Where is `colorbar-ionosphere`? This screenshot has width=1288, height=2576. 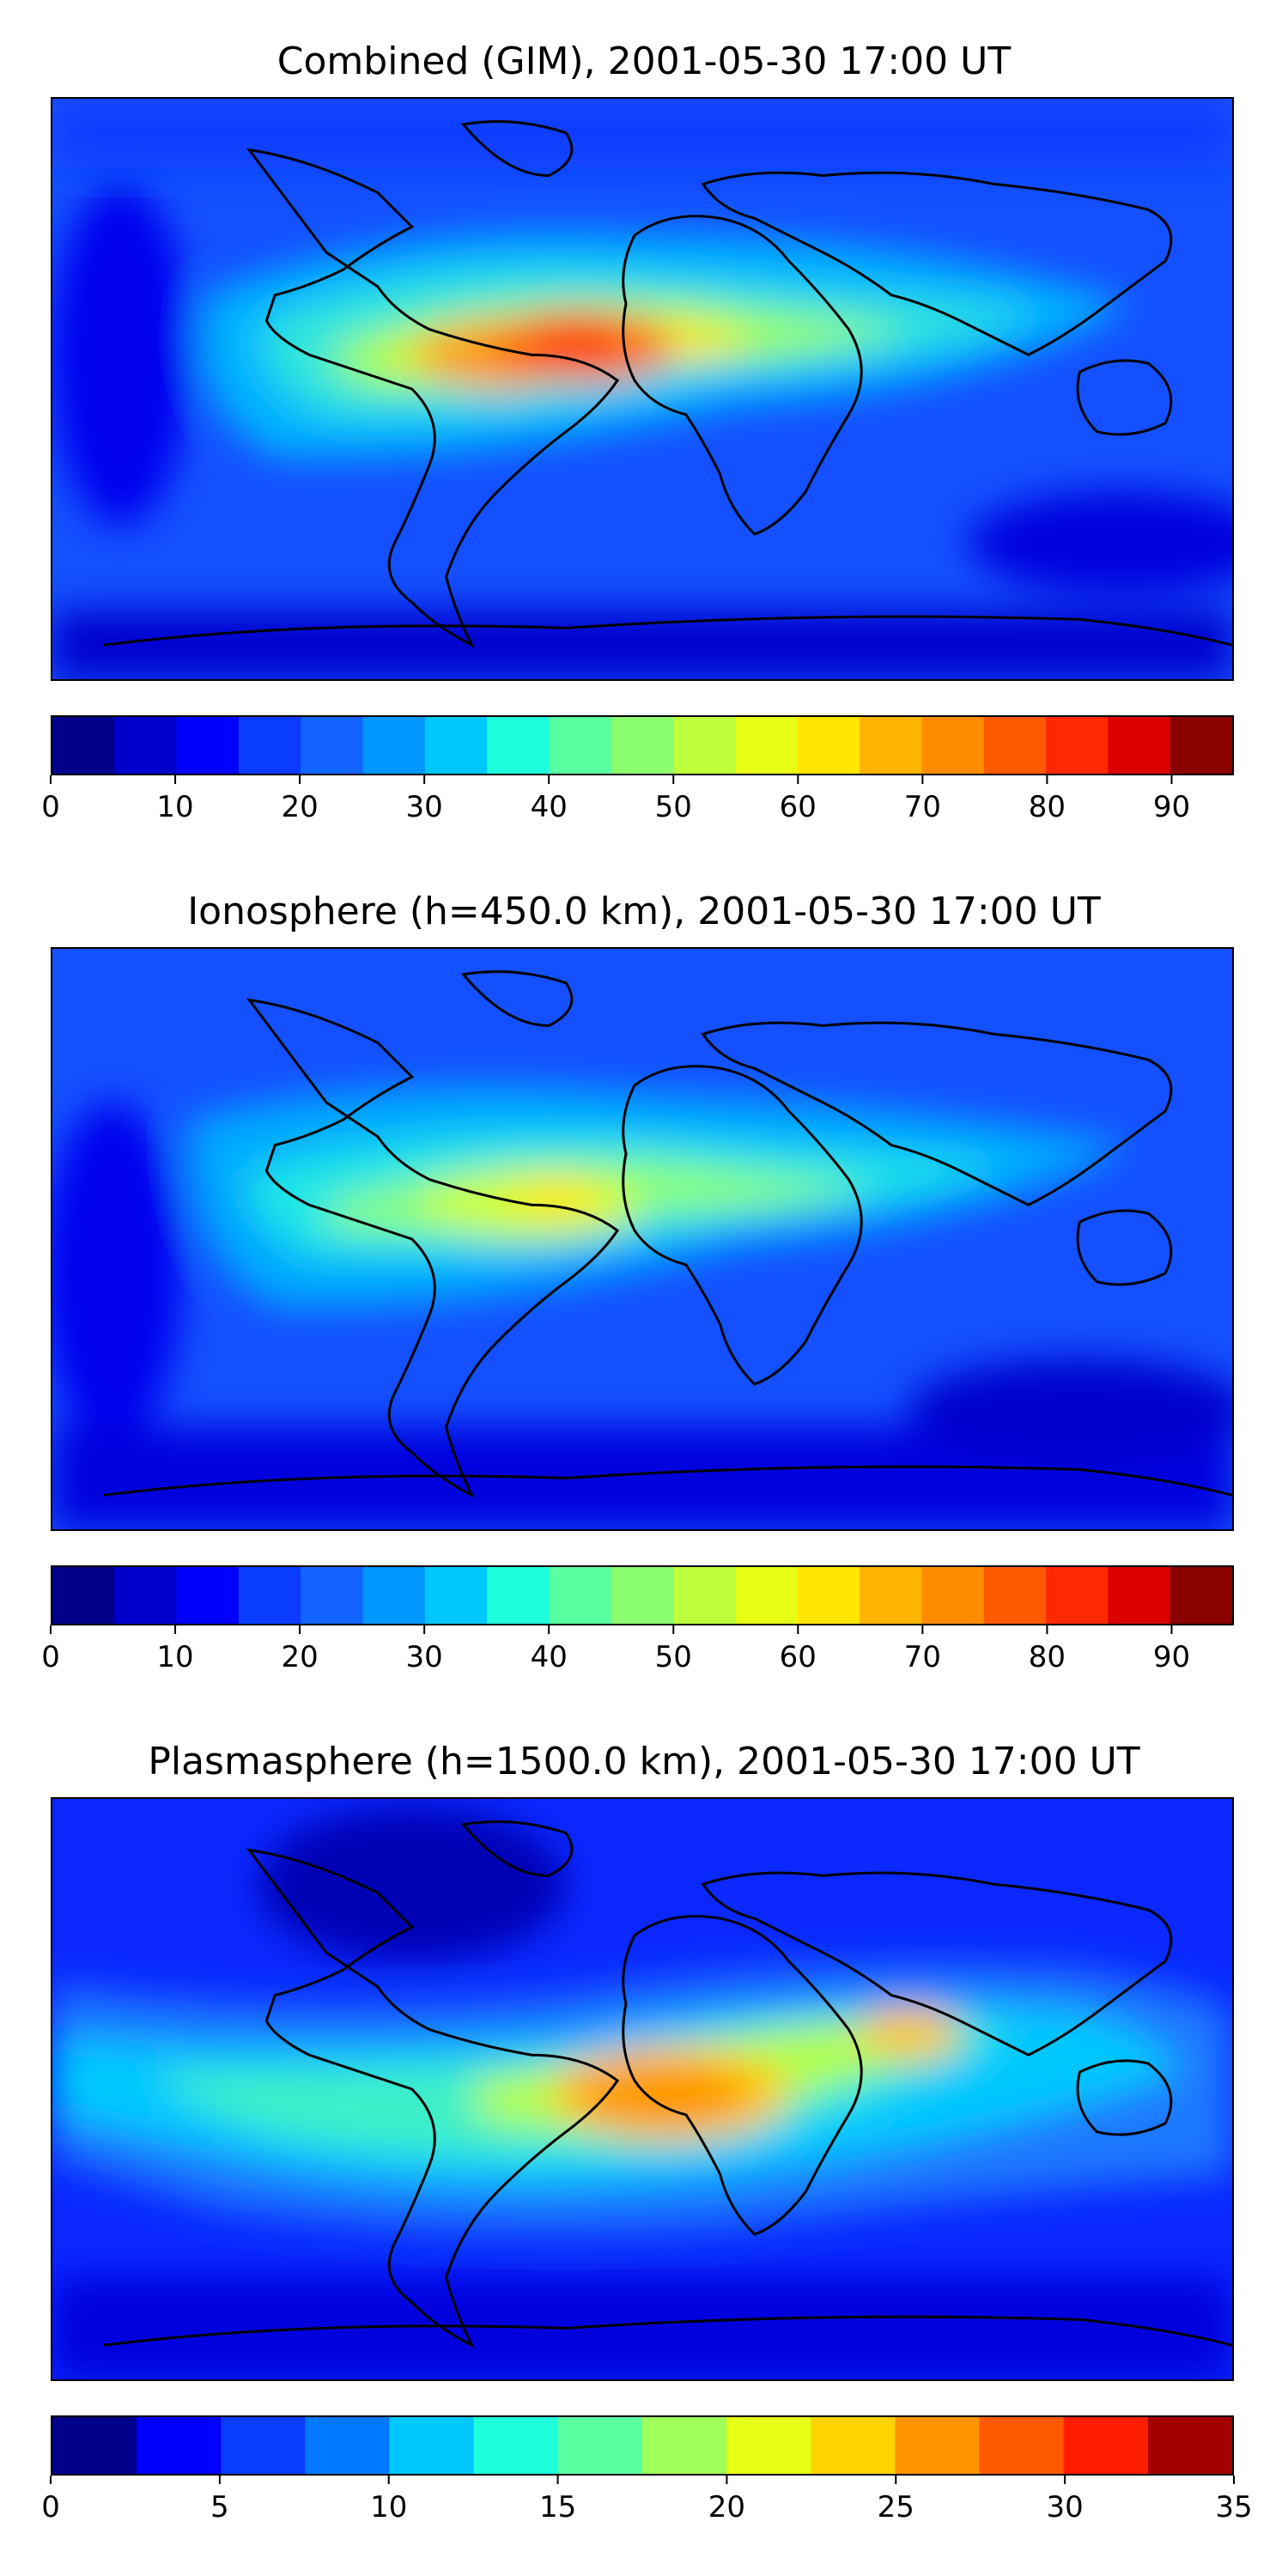
colorbar-ionosphere is located at coordinates (642, 1595).